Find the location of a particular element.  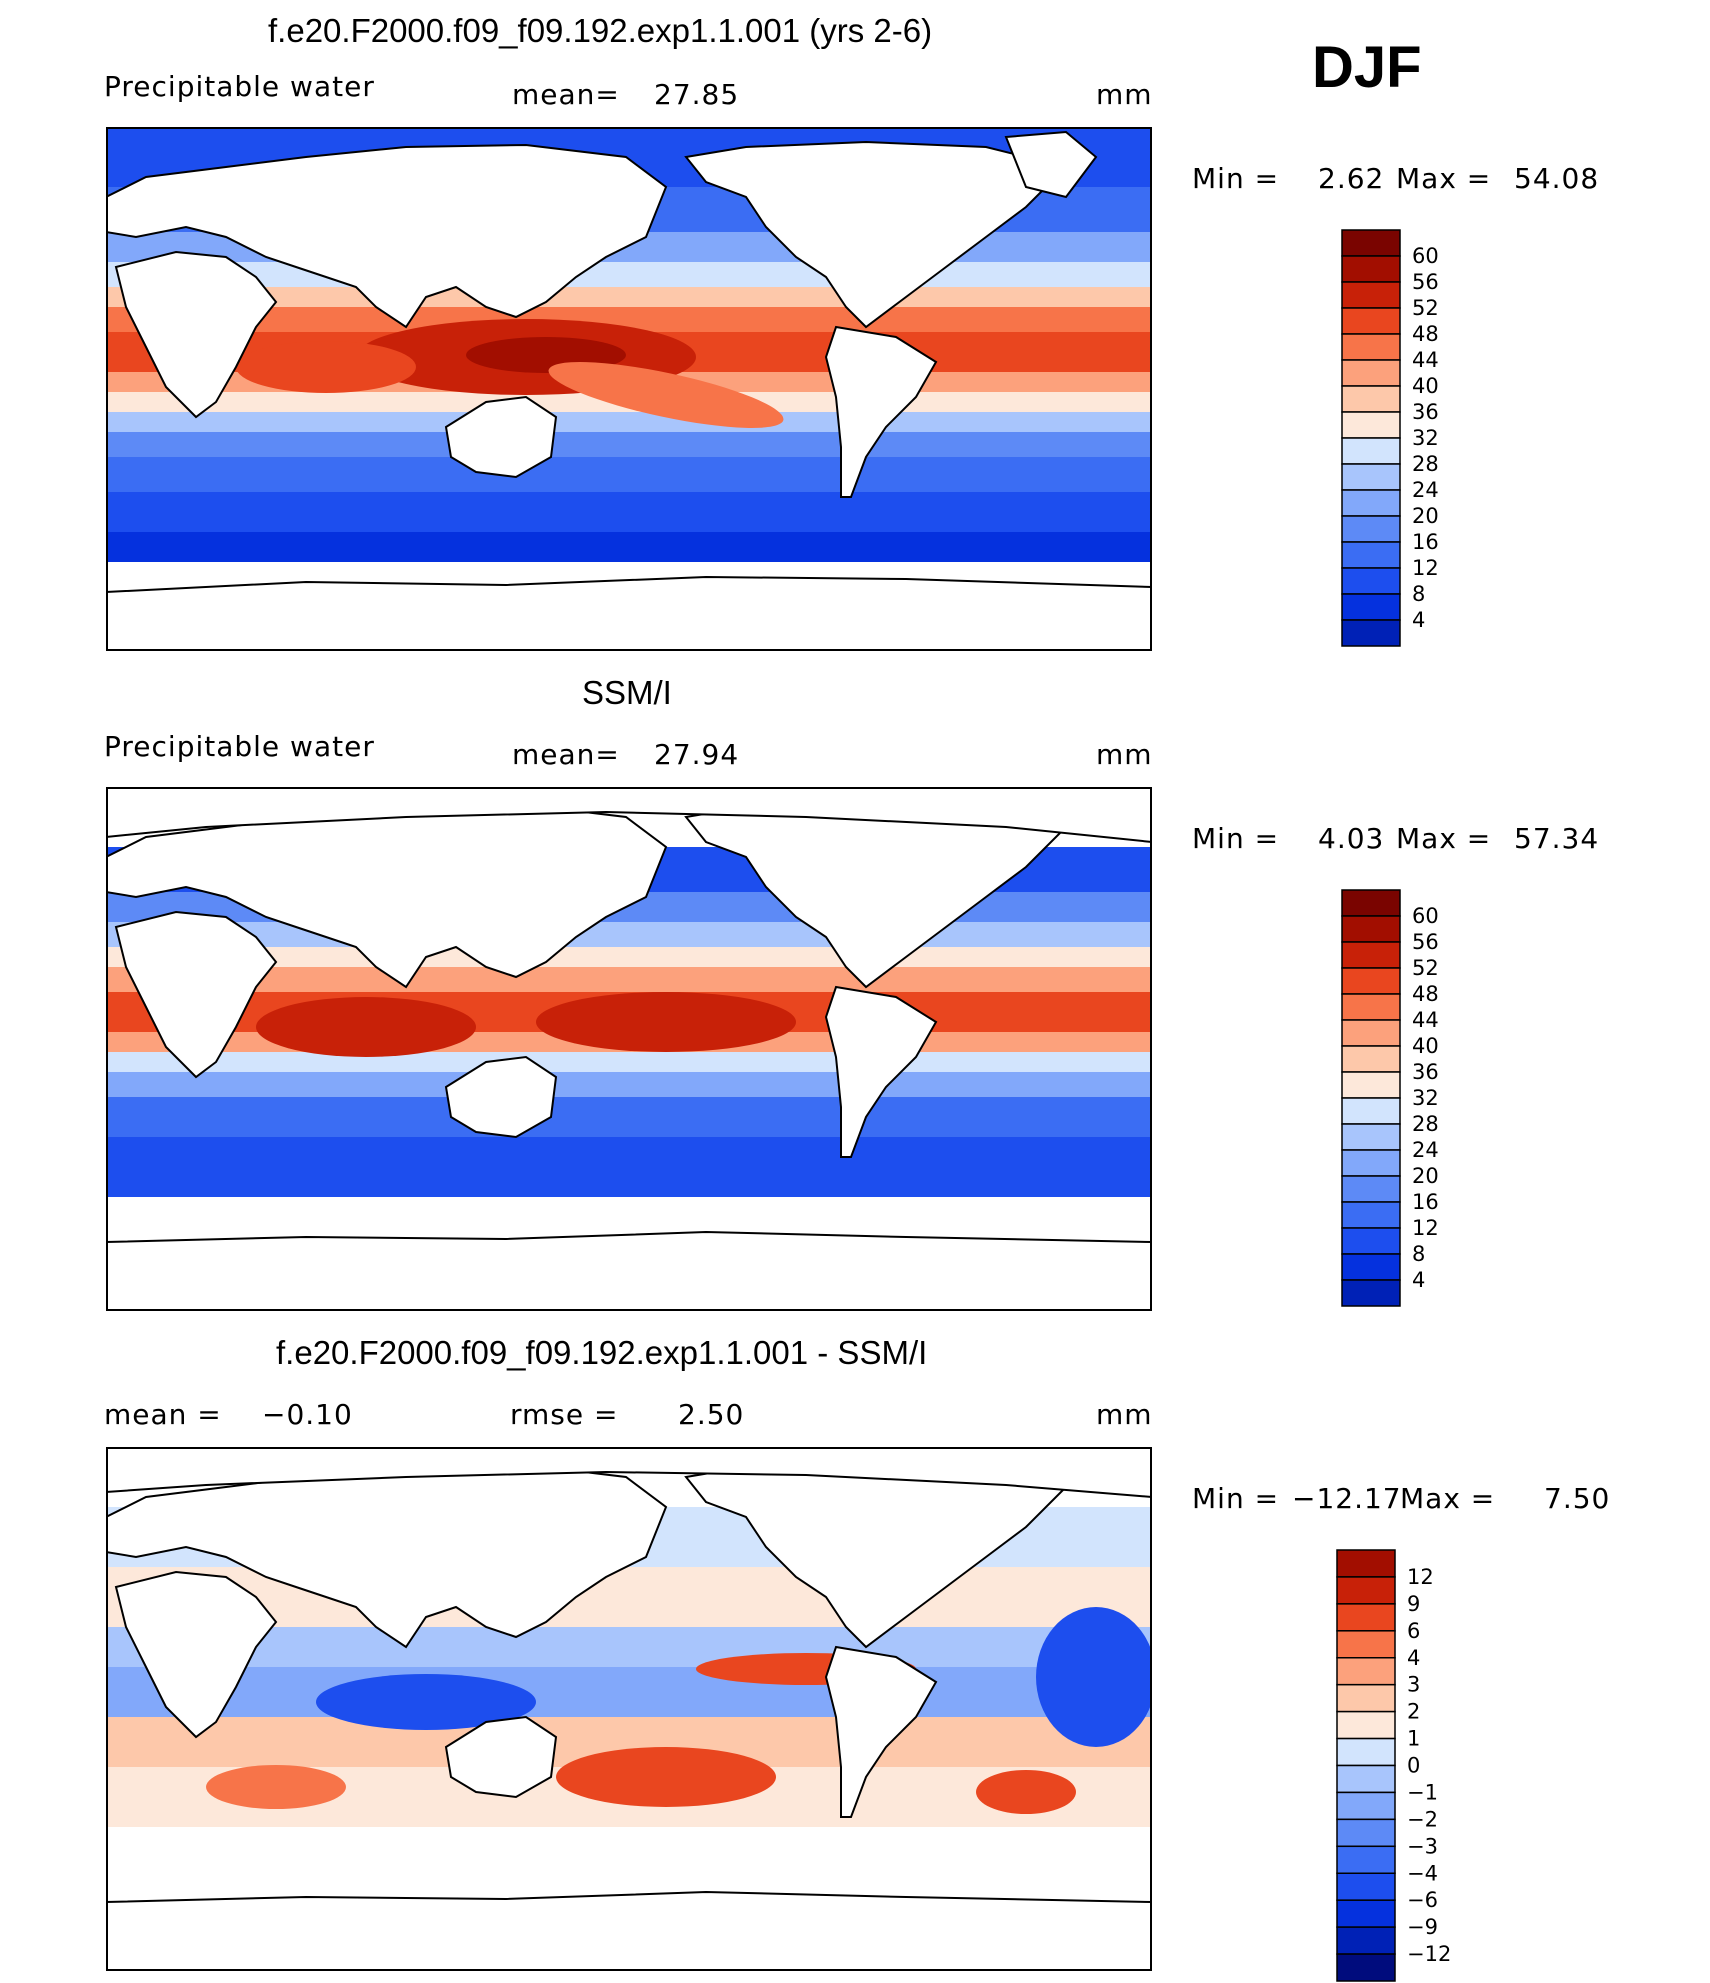

colorbar-tick-label: −2 is located at coordinates (1422, 1819).